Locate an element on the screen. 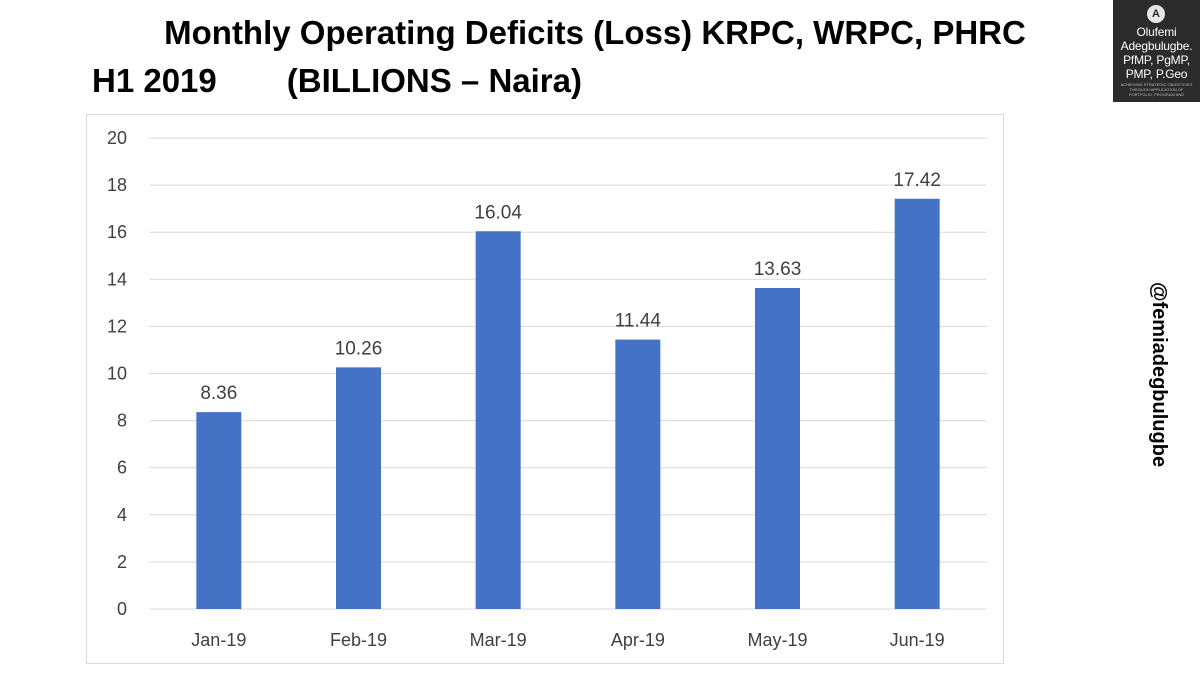 The height and width of the screenshot is (675, 1200). y-tick-label: 16 is located at coordinates (117, 232).